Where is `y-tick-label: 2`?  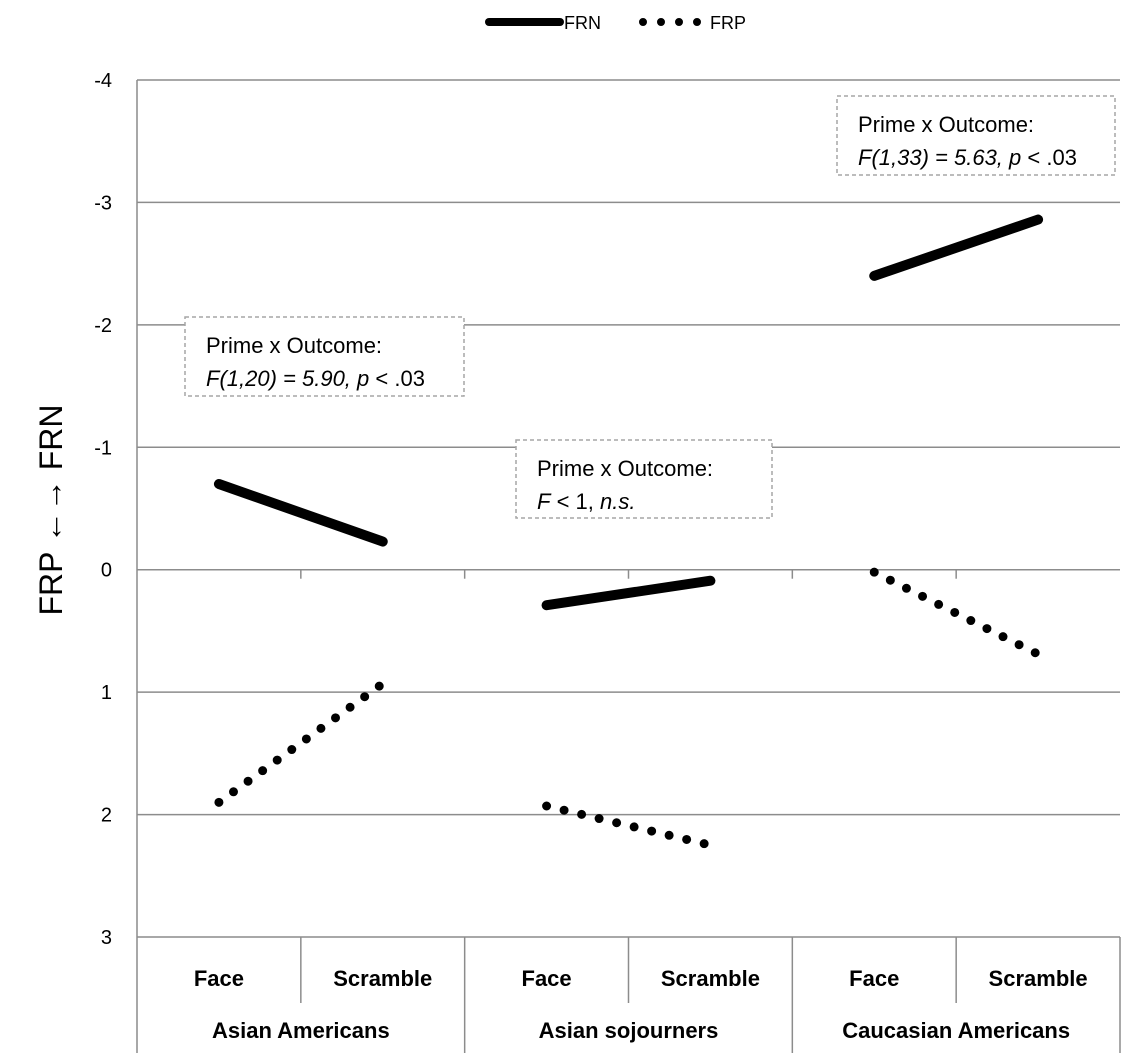 y-tick-label: 2 is located at coordinates (106, 816).